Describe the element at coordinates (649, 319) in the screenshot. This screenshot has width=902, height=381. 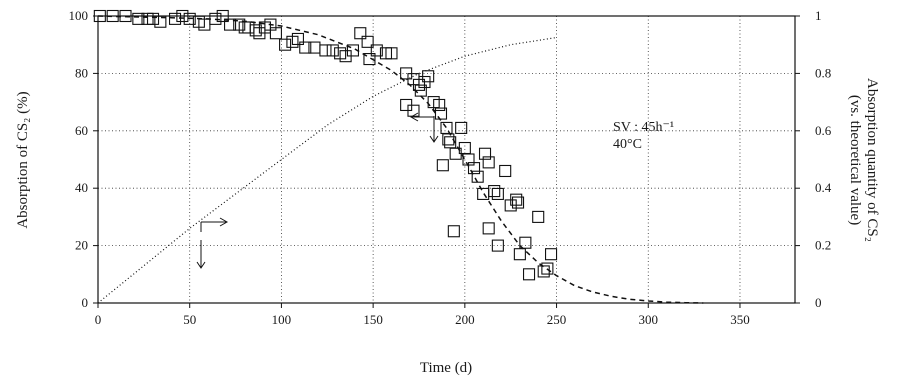
I see `x-tick-label: 300` at that location.